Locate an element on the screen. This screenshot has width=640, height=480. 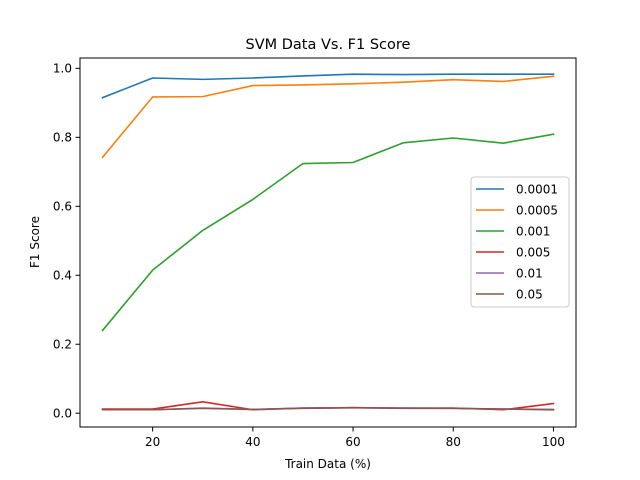
y-axis-label: F1 Score is located at coordinates (35, 242).